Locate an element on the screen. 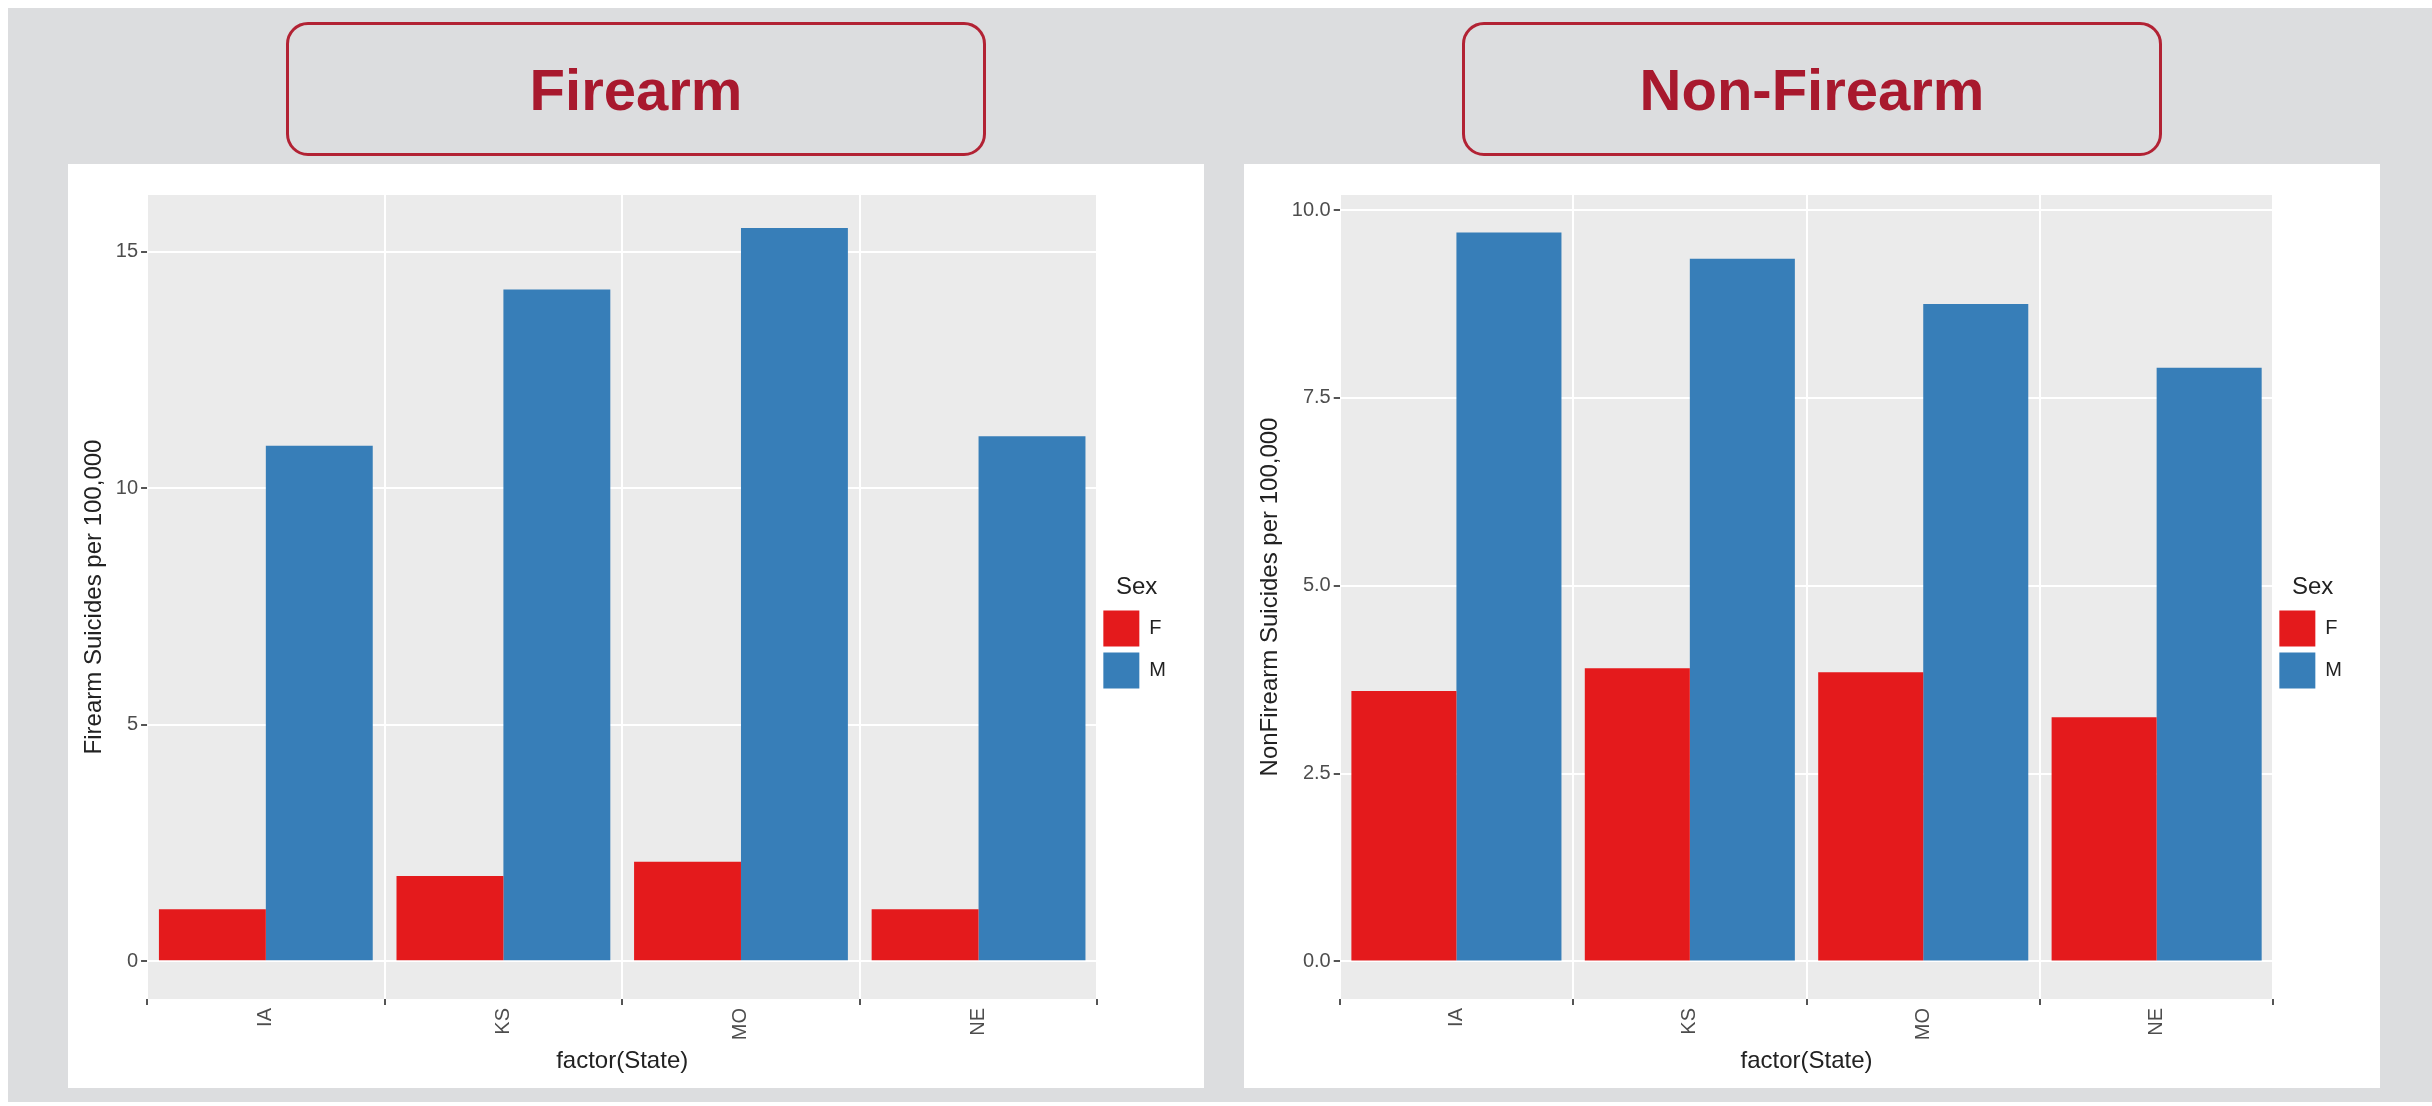 The image size is (2432, 1106). y-tick-label: 2.5 is located at coordinates (1316, 772).